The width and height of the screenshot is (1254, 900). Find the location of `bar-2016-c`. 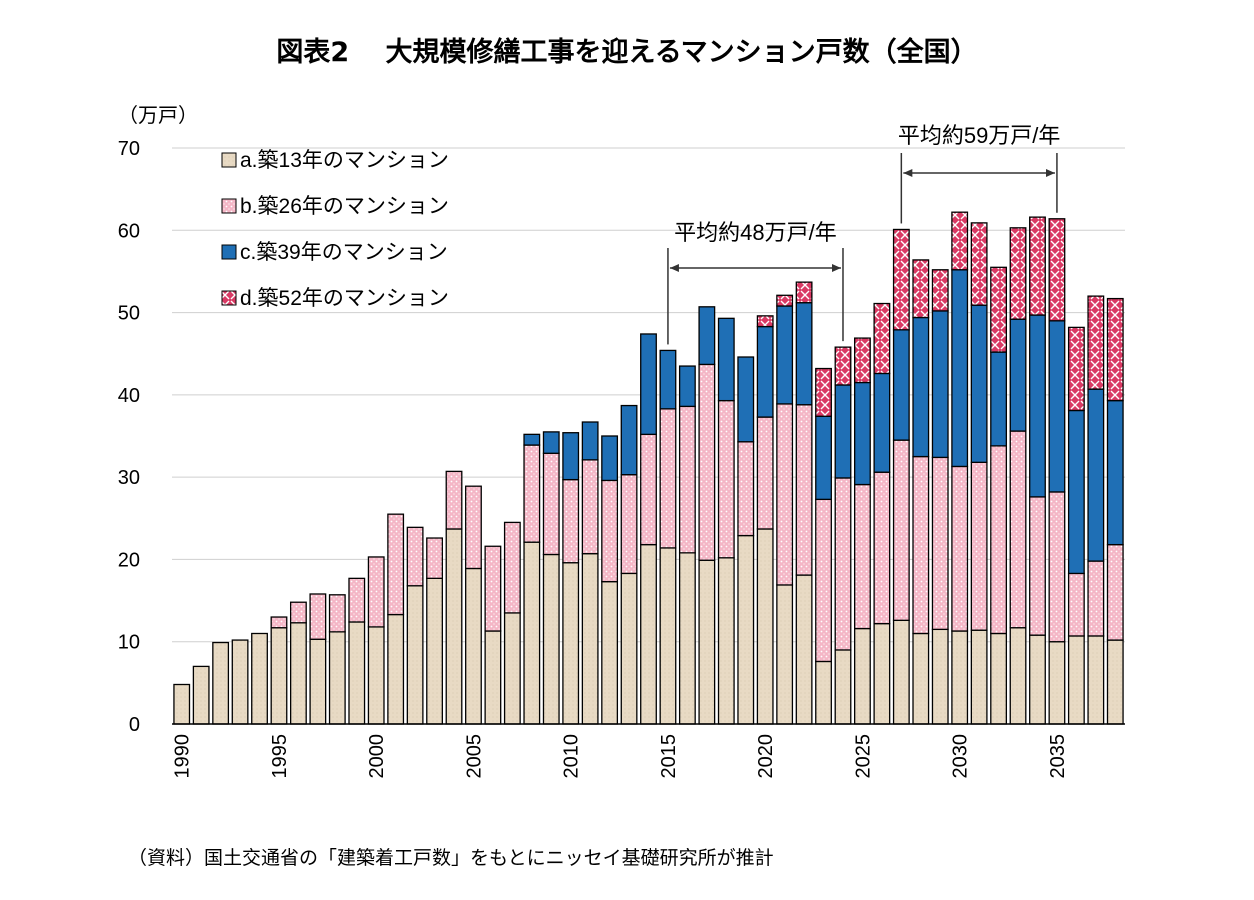

bar-2016-c is located at coordinates (687, 386).